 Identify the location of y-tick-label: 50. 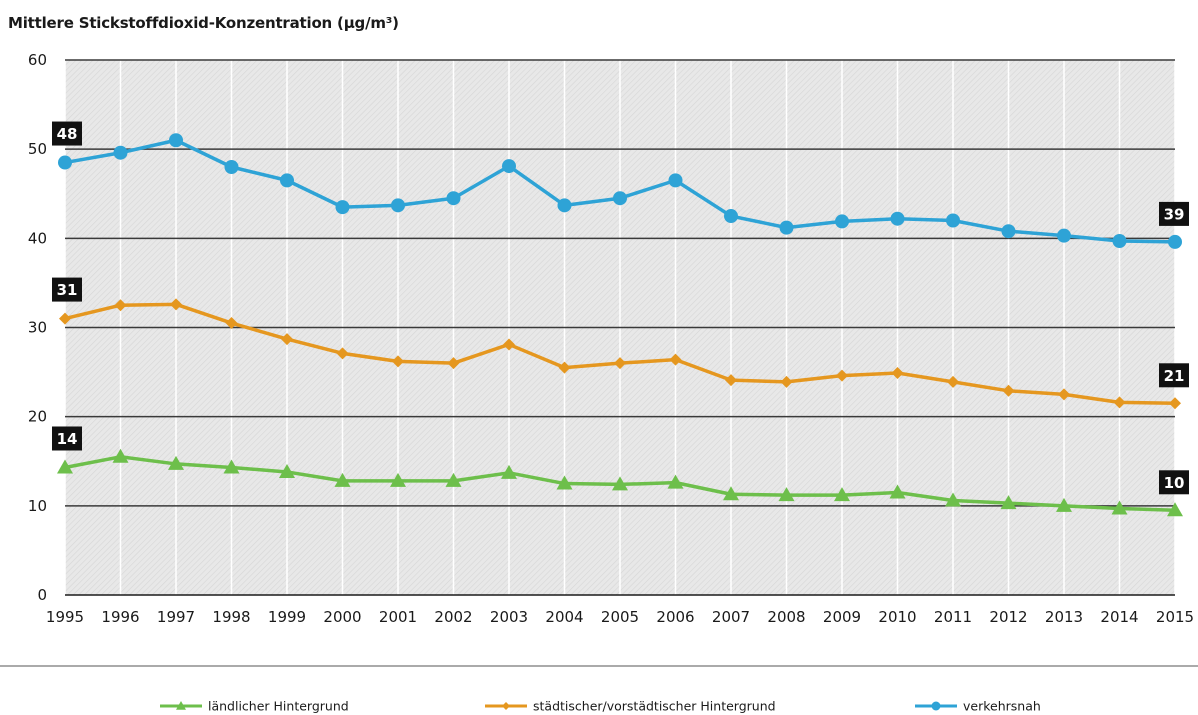
(37, 149).